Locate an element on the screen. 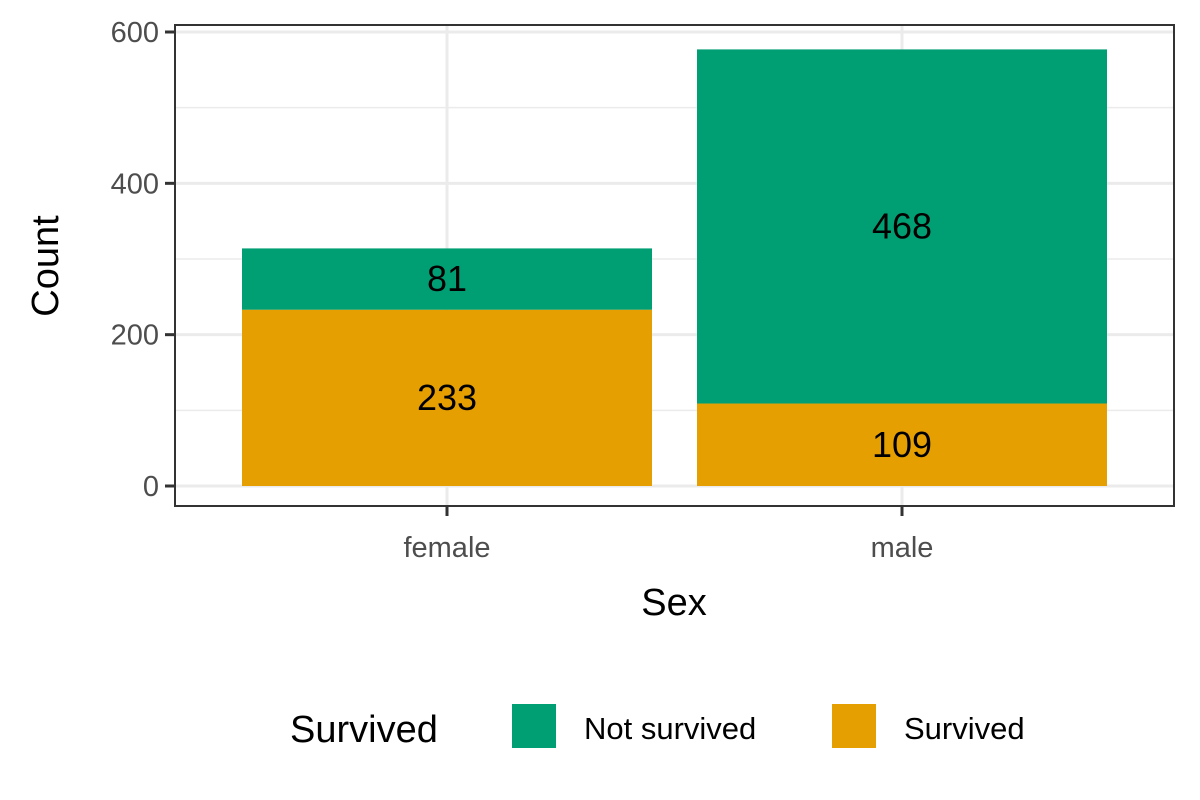  x-axis-title: Sex is located at coordinates (673, 603).